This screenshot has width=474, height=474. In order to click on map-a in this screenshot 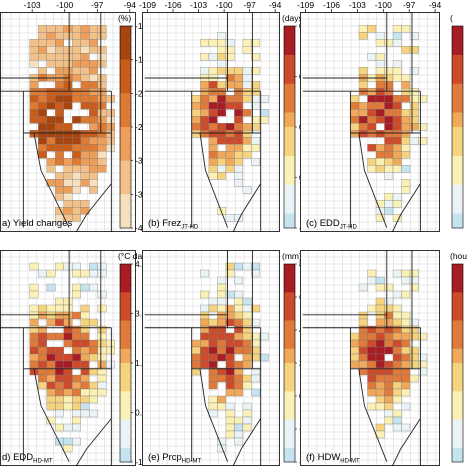, I will do `click(68, 122)`.